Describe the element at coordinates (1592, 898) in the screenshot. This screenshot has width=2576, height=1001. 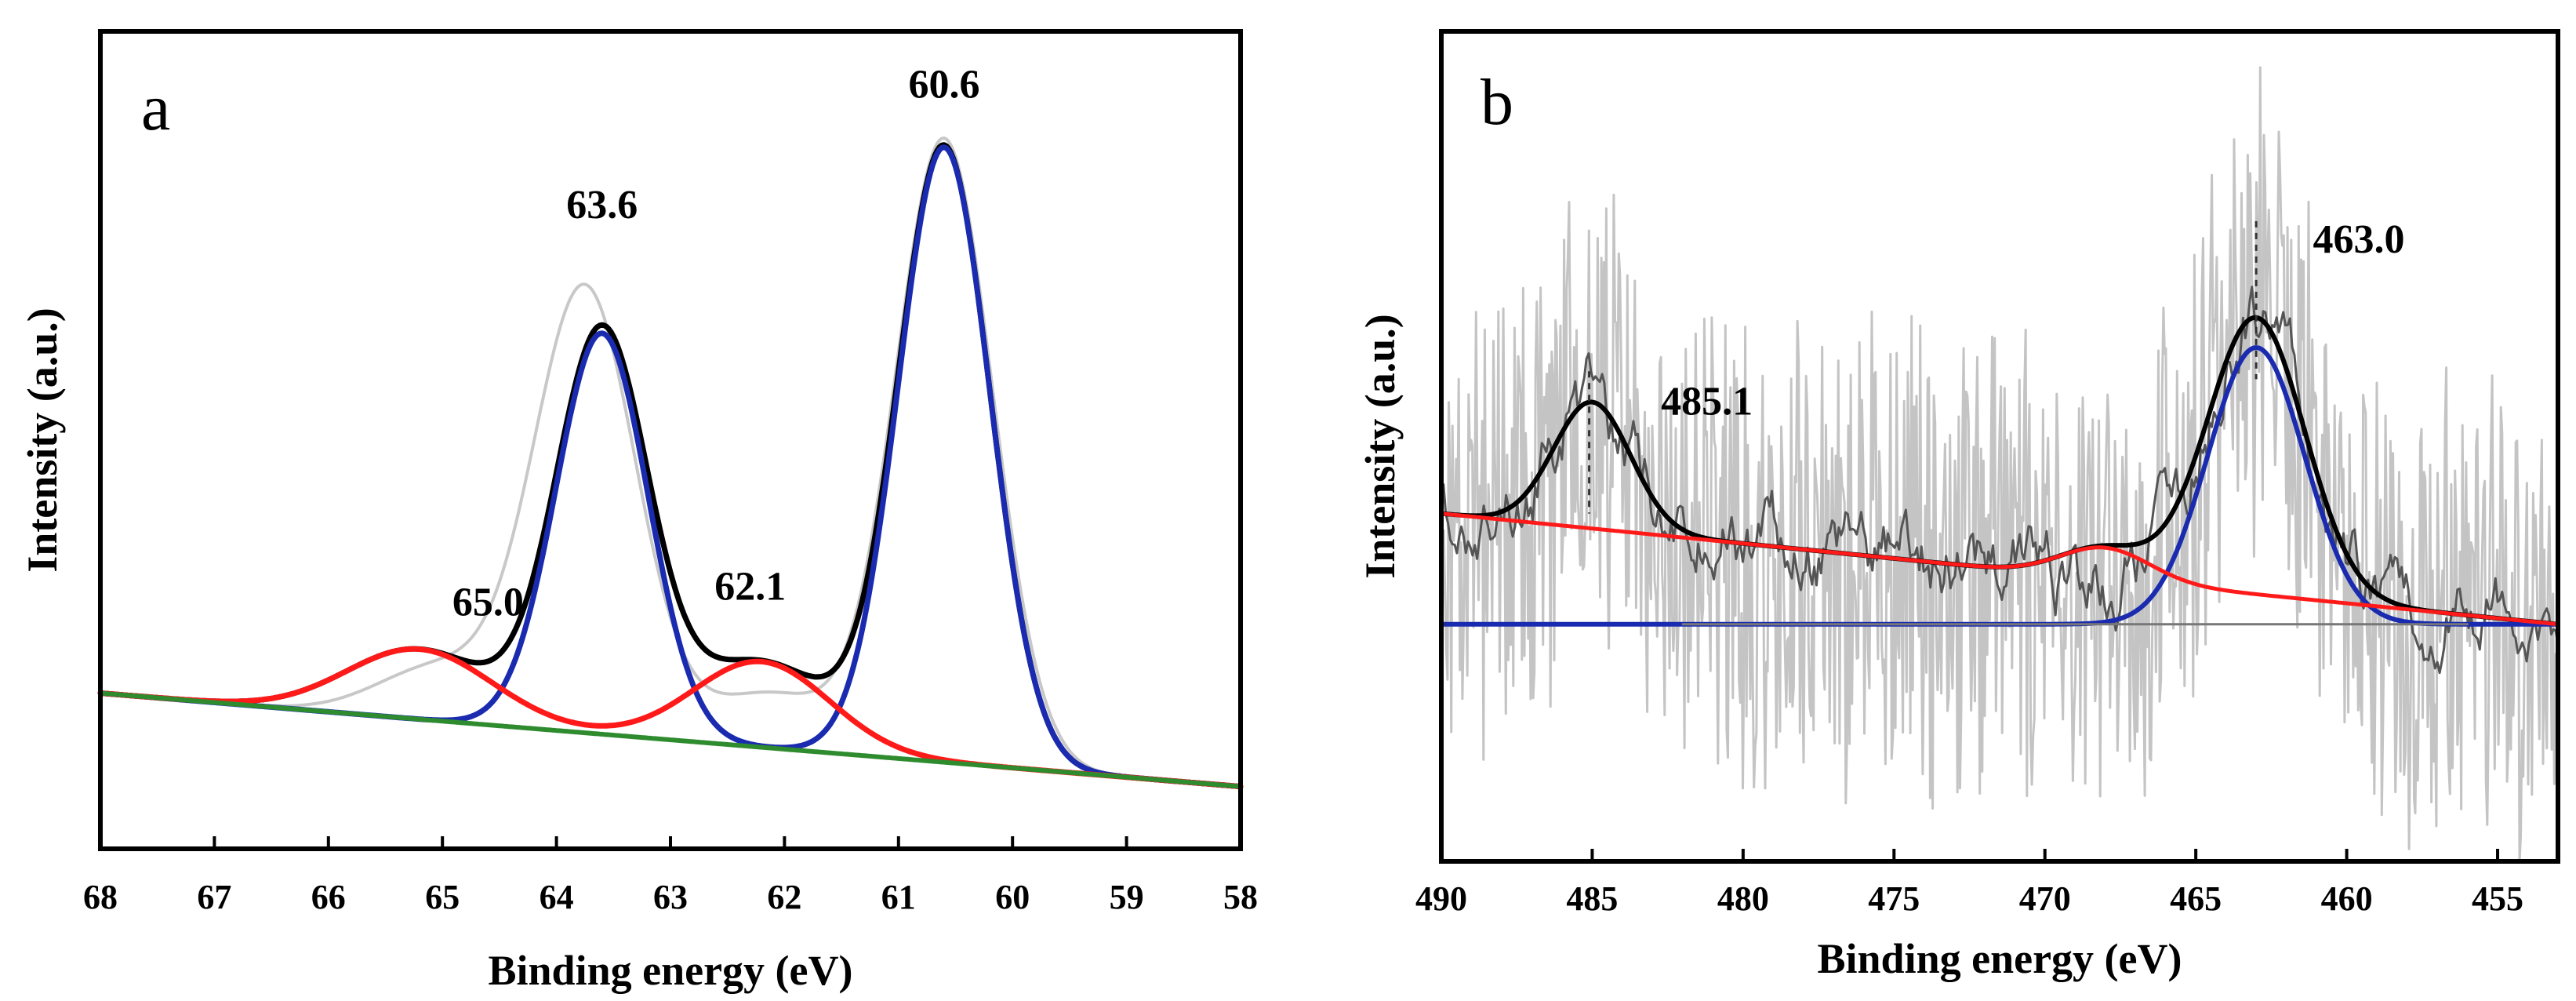
I see `panel-b-x-tick-label: 485` at that location.